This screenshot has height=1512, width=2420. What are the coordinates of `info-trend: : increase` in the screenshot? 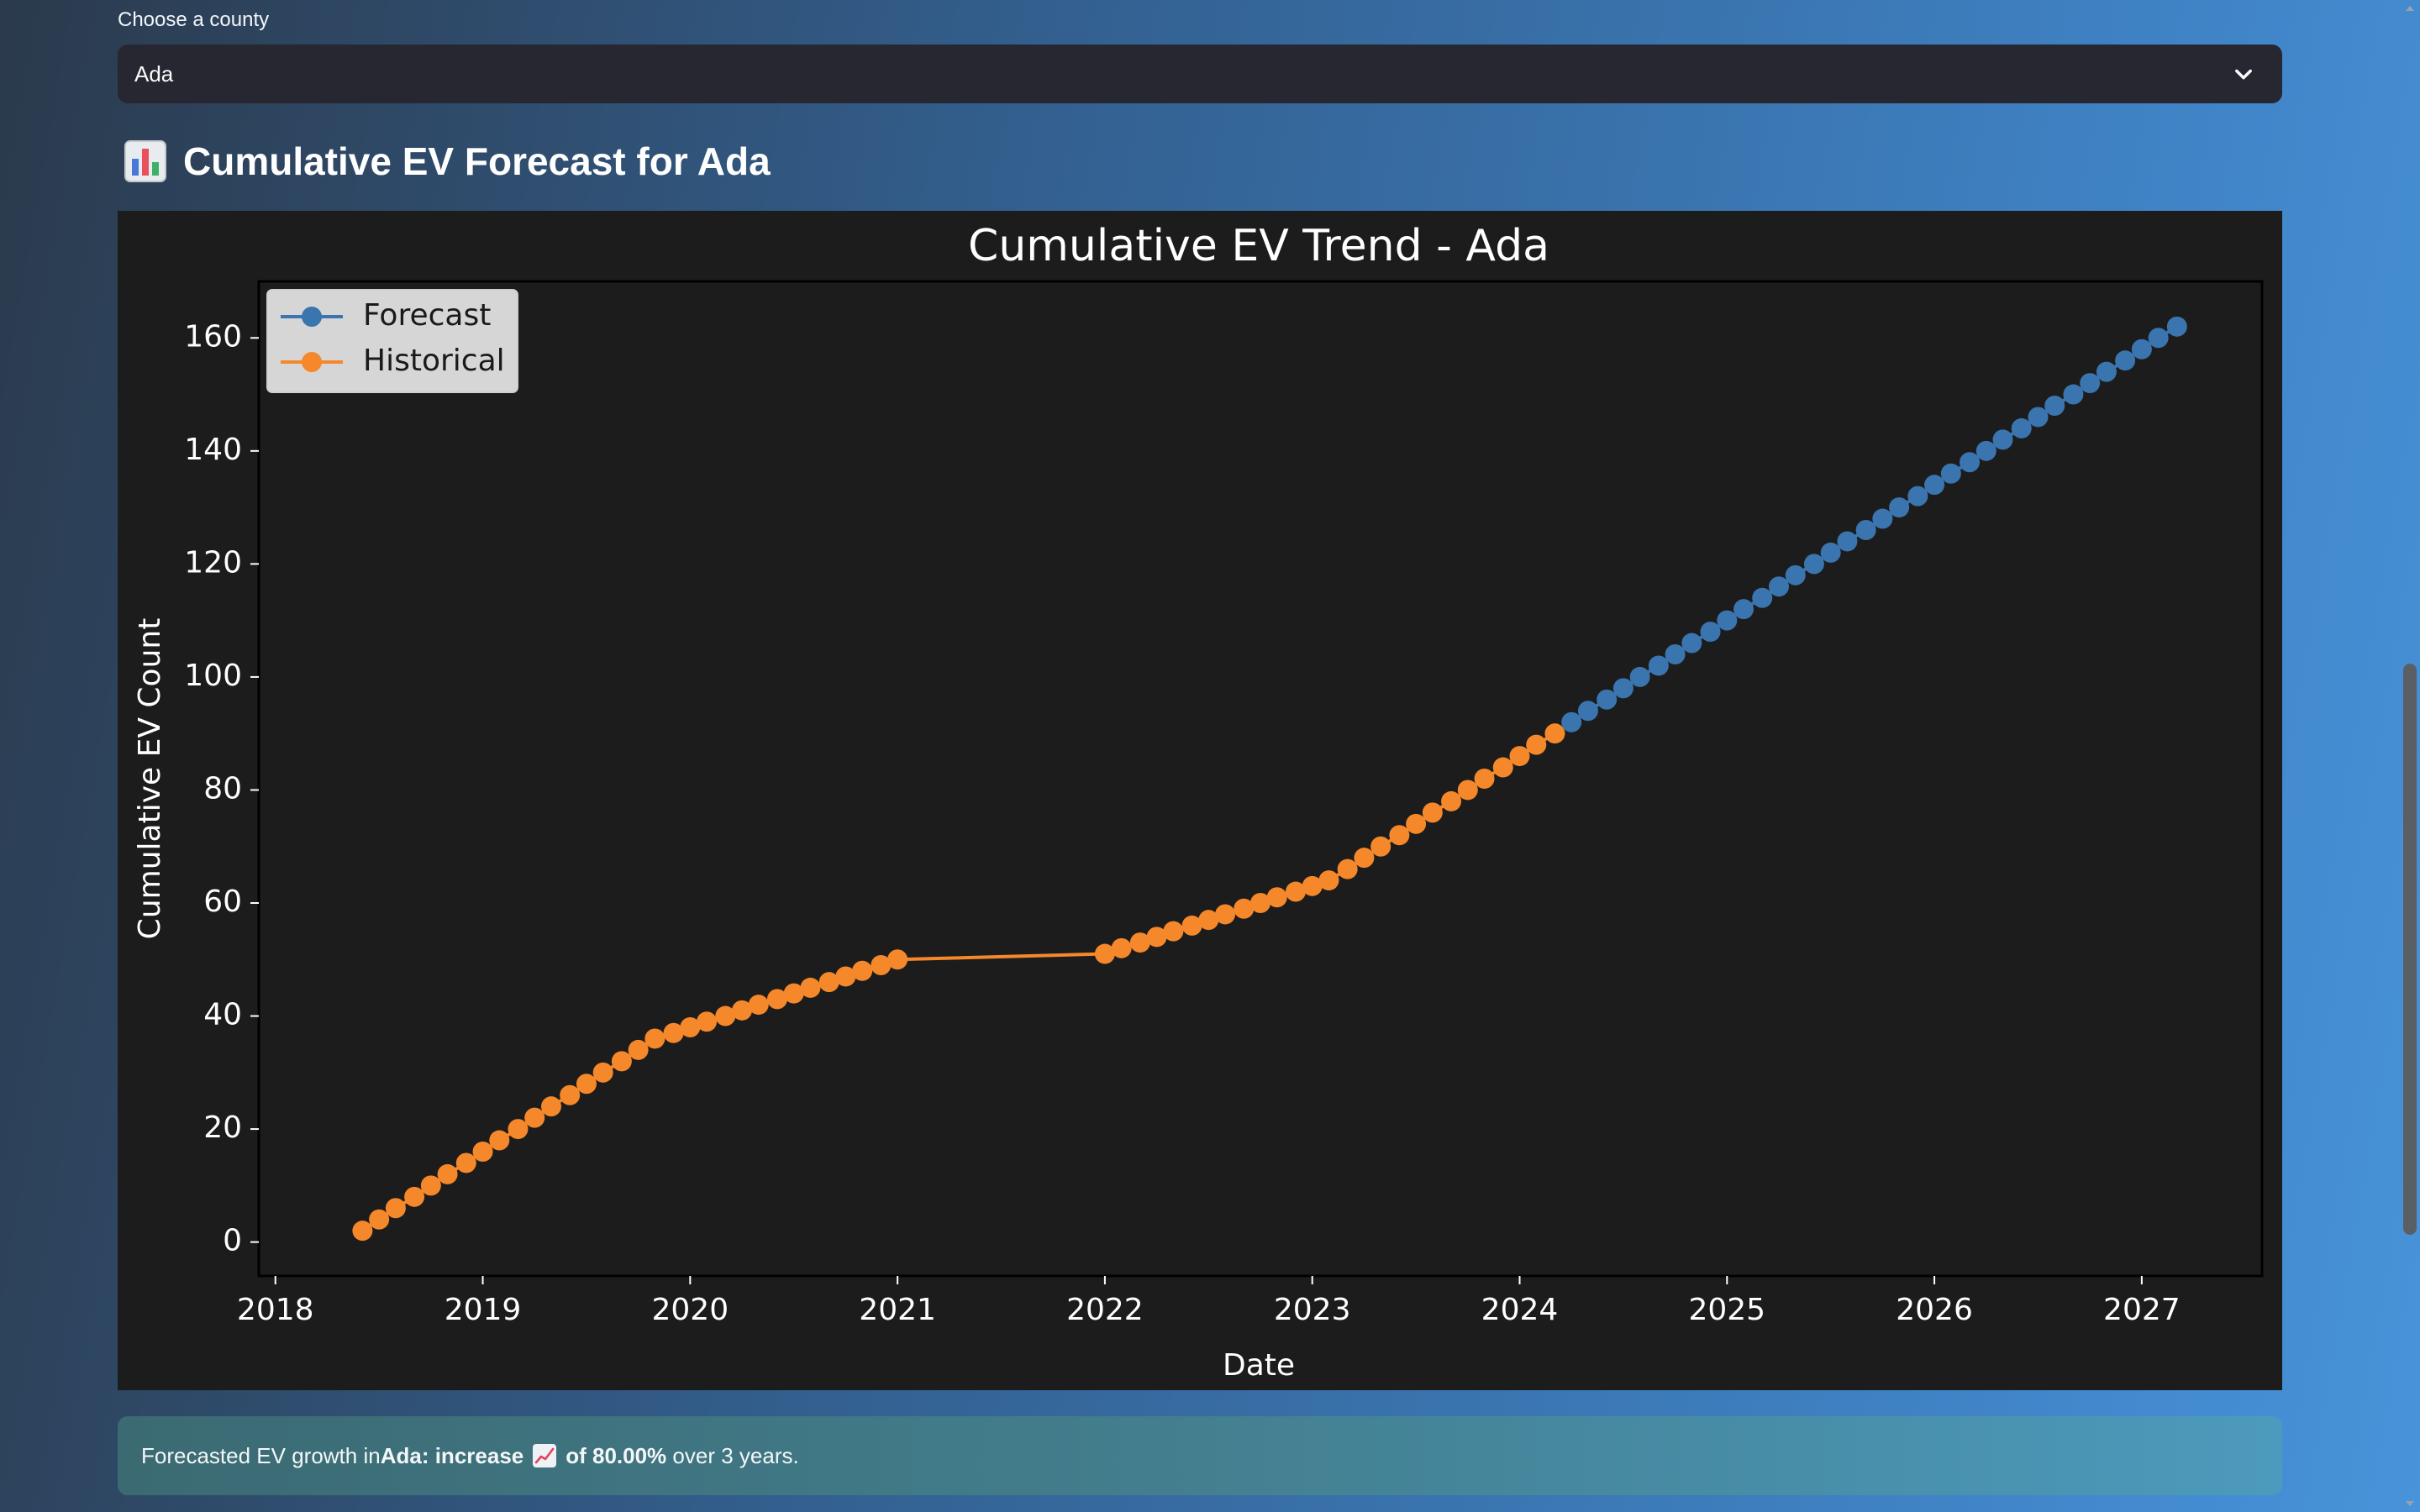 It's located at (472, 1455).